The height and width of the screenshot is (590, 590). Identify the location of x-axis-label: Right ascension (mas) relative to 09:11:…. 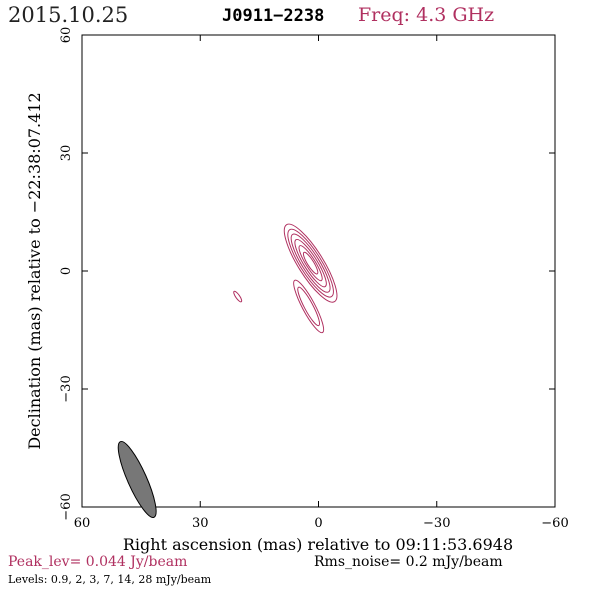
(318, 544).